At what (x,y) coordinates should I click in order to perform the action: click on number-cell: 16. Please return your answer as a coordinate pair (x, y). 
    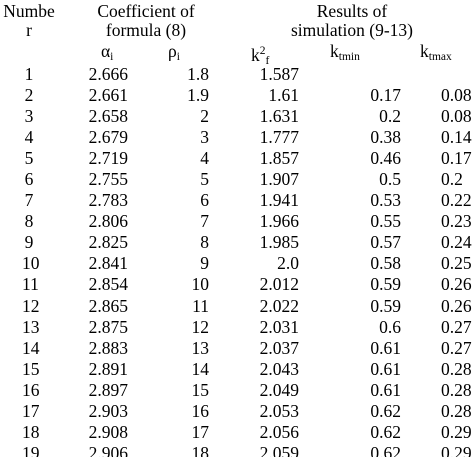
    Looking at the image, I should click on (31, 389).